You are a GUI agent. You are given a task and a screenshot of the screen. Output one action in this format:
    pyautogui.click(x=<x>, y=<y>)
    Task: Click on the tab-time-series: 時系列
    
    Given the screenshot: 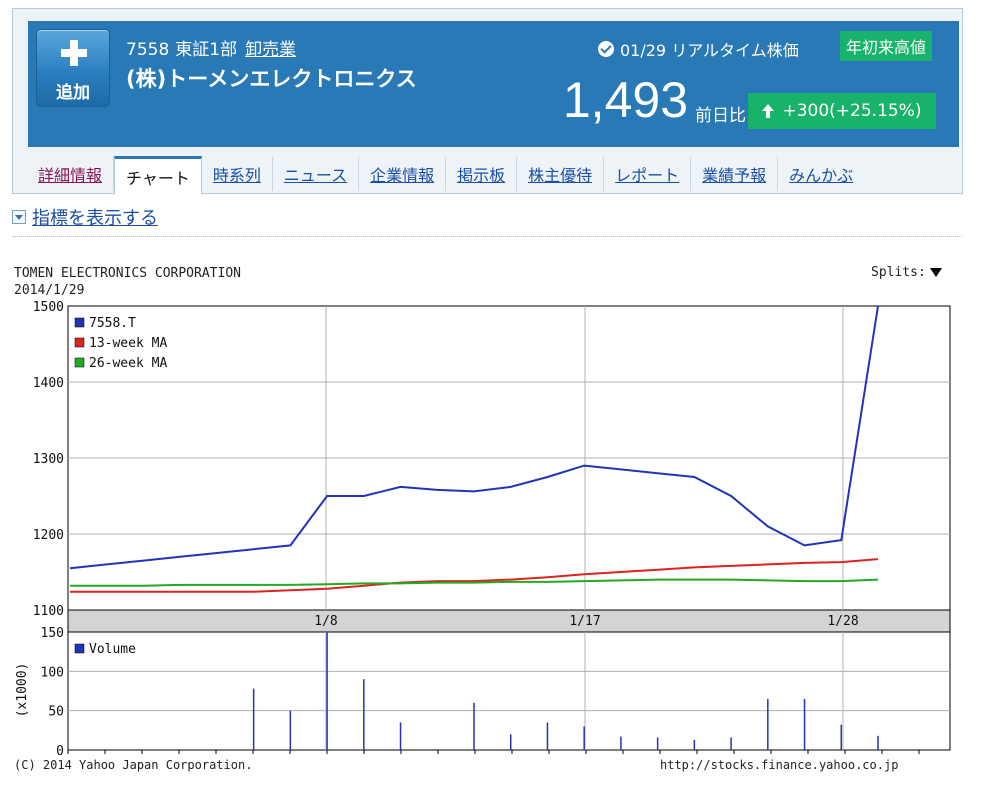 What is the action you would take?
    pyautogui.click(x=237, y=174)
    